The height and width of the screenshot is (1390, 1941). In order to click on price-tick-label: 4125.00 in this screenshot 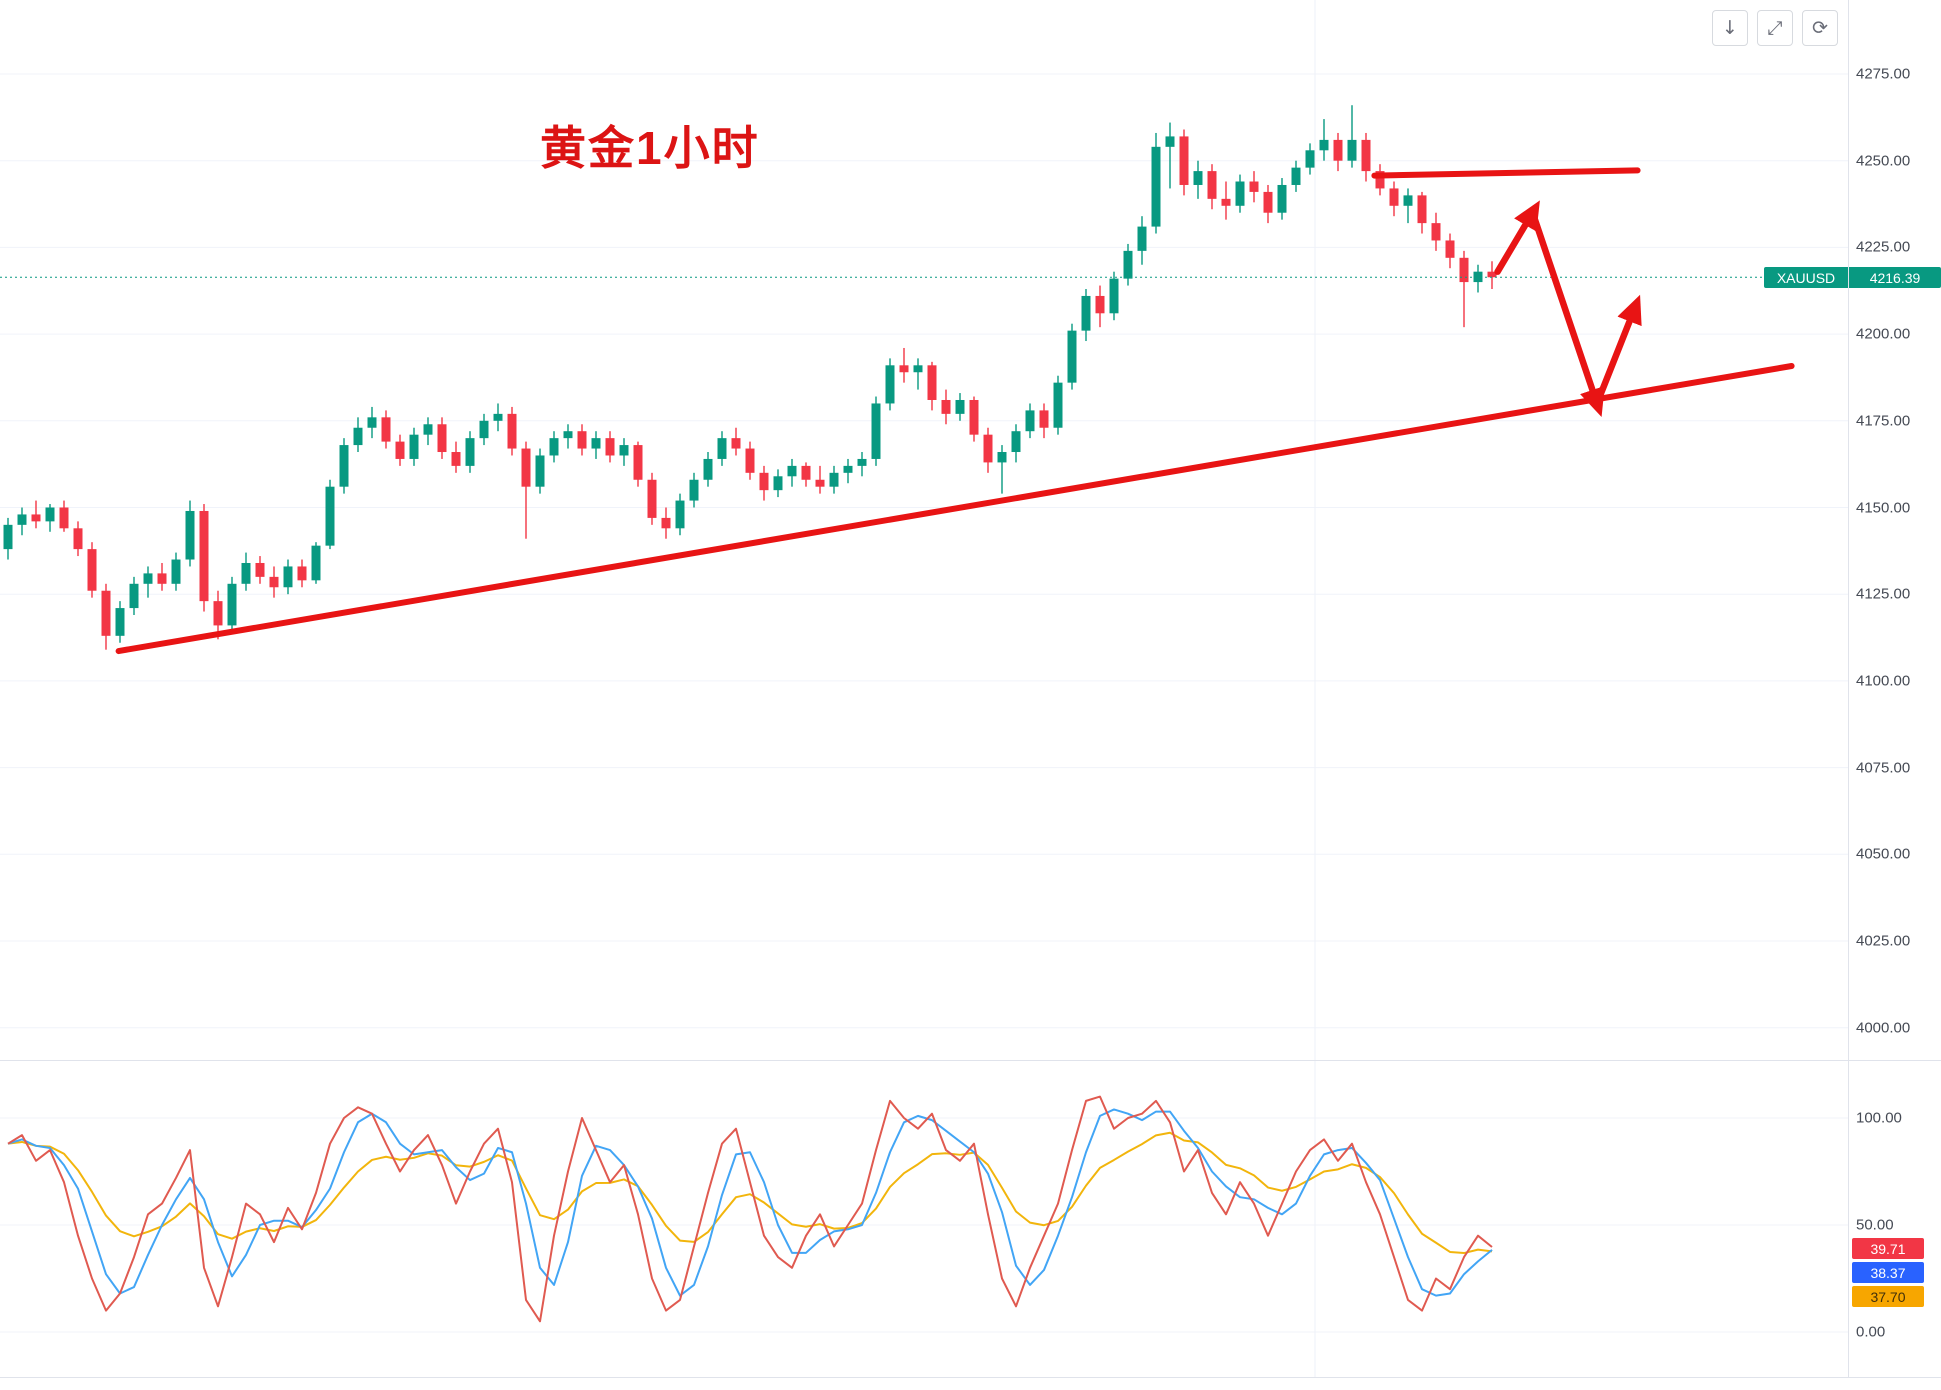, I will do `click(1883, 594)`.